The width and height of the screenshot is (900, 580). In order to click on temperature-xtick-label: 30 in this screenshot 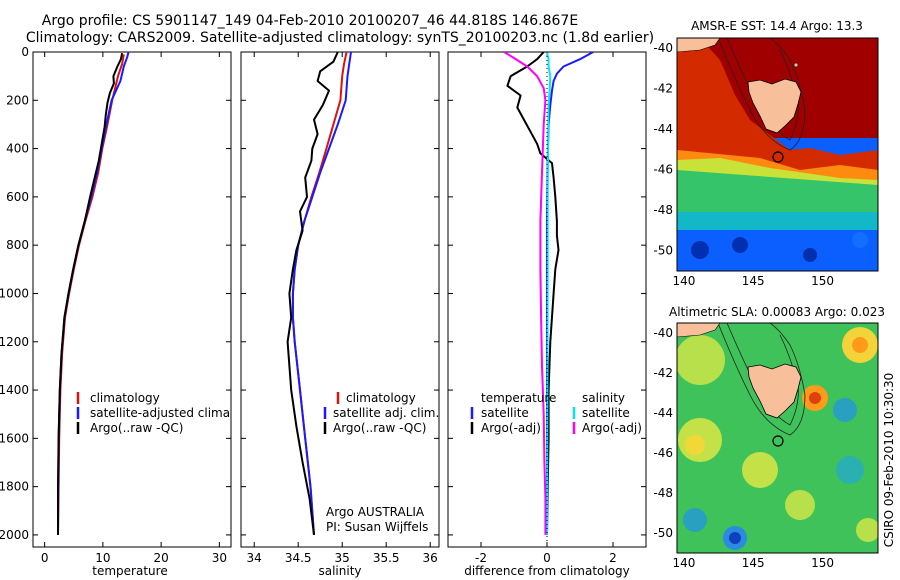, I will do `click(219, 558)`.